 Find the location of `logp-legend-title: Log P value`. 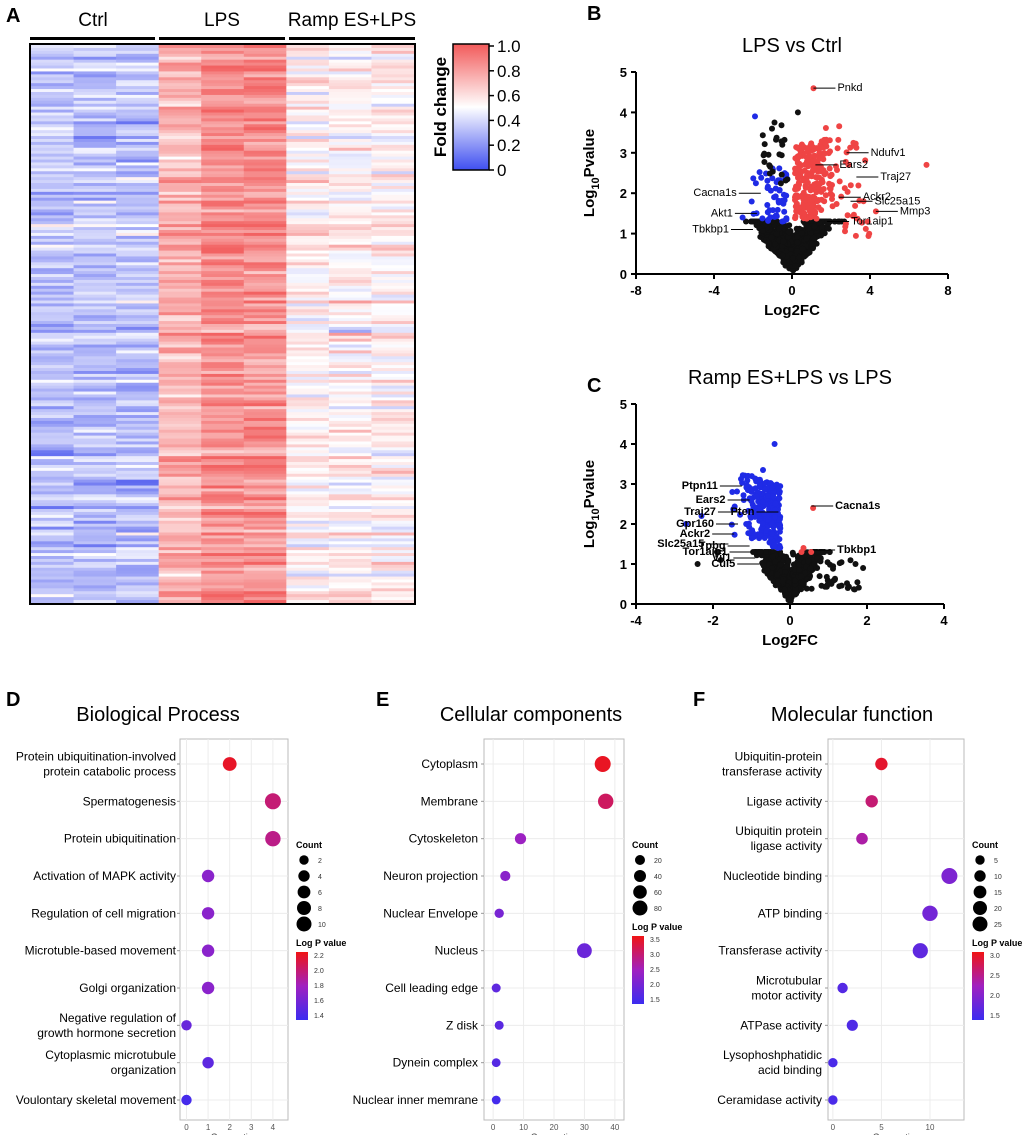

logp-legend-title: Log P value is located at coordinates (997, 943).